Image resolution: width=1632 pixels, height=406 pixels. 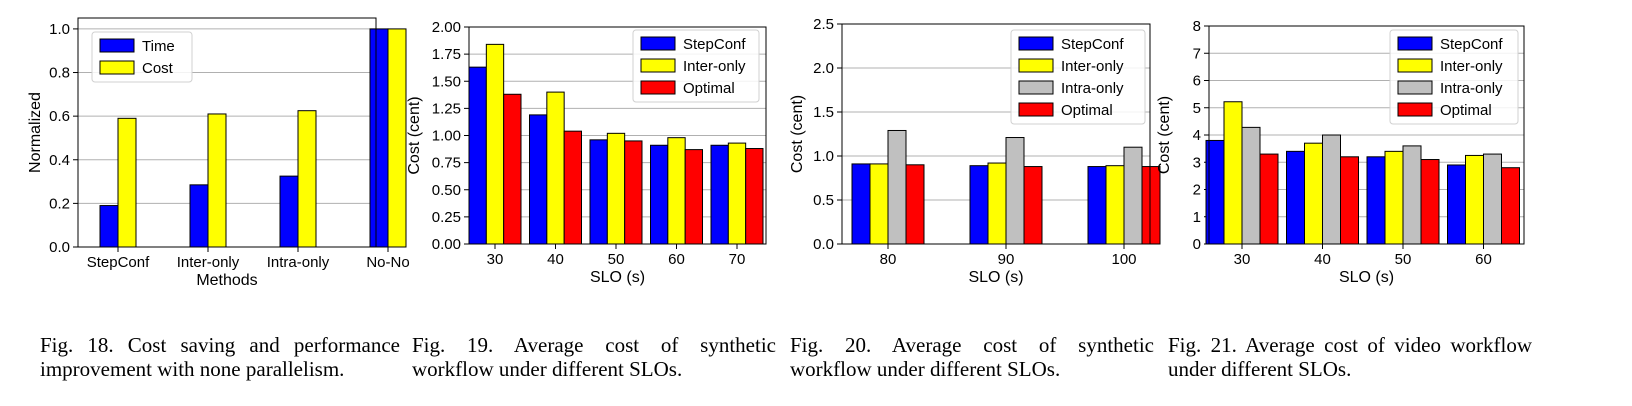 I want to click on x-tick-label: 70, so click(x=737, y=259).